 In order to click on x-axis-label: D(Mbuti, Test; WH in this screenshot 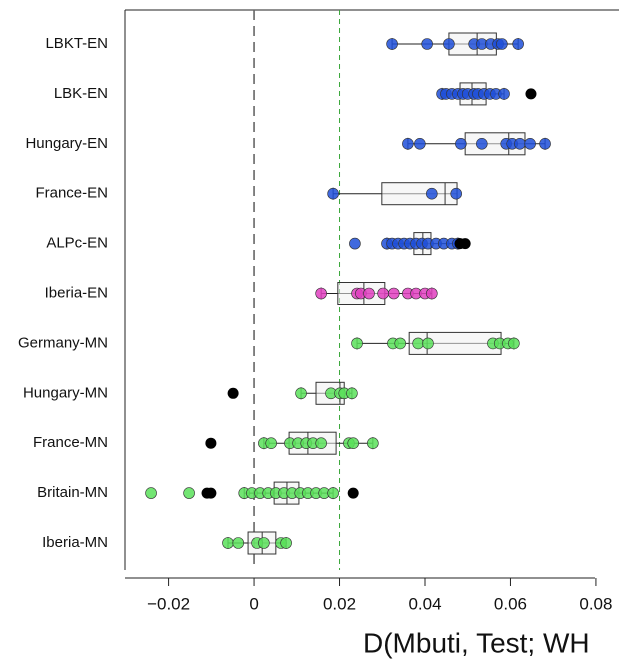, I will do `click(476, 642)`.